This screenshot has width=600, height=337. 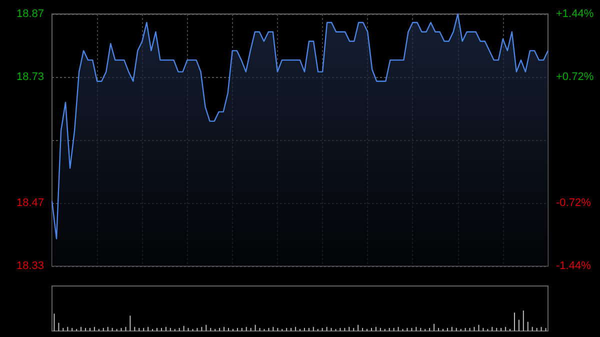 What do you see at coordinates (30, 77) in the screenshot?
I see `y-tick-label: 18.73` at bounding box center [30, 77].